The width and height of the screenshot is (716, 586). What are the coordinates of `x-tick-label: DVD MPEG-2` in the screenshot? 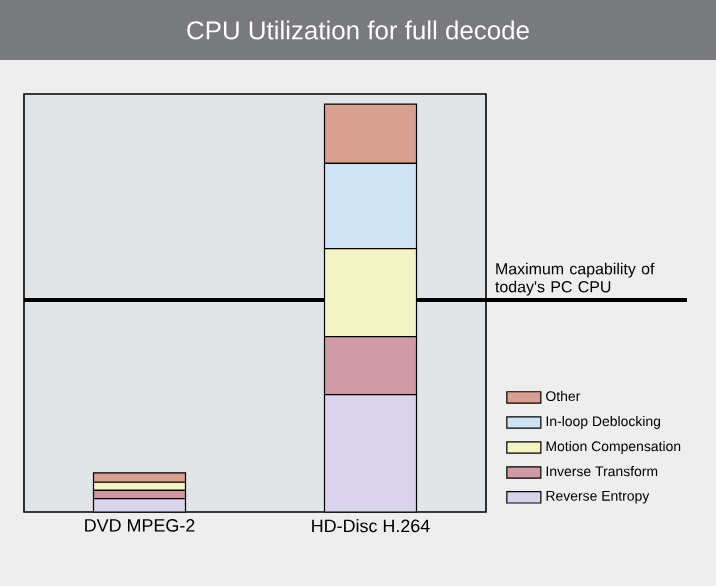 It's located at (140, 525).